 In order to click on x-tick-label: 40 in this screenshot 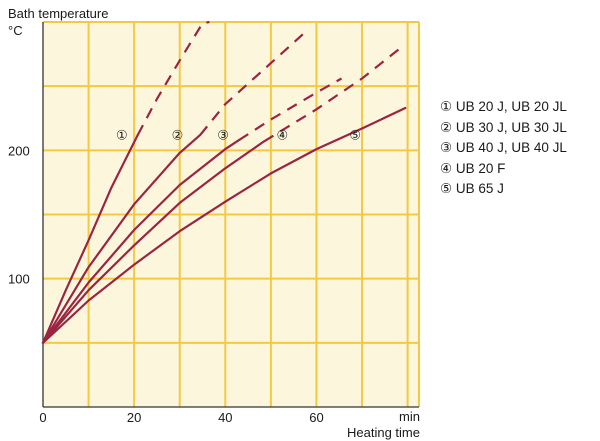, I will do `click(225, 417)`.